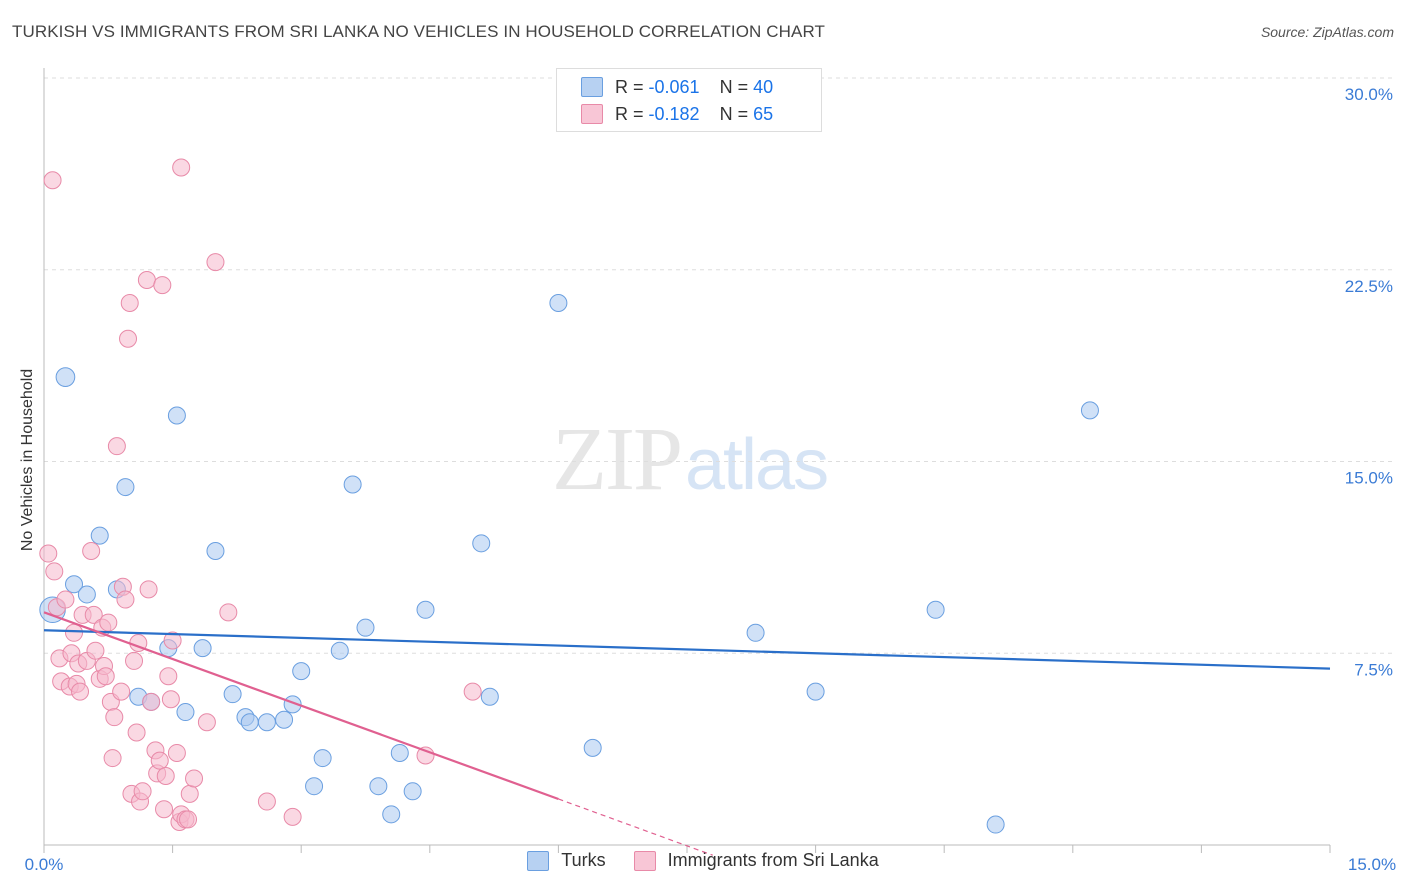 The image size is (1406, 892). I want to click on watermark: ZIPatlas, so click(690, 459).